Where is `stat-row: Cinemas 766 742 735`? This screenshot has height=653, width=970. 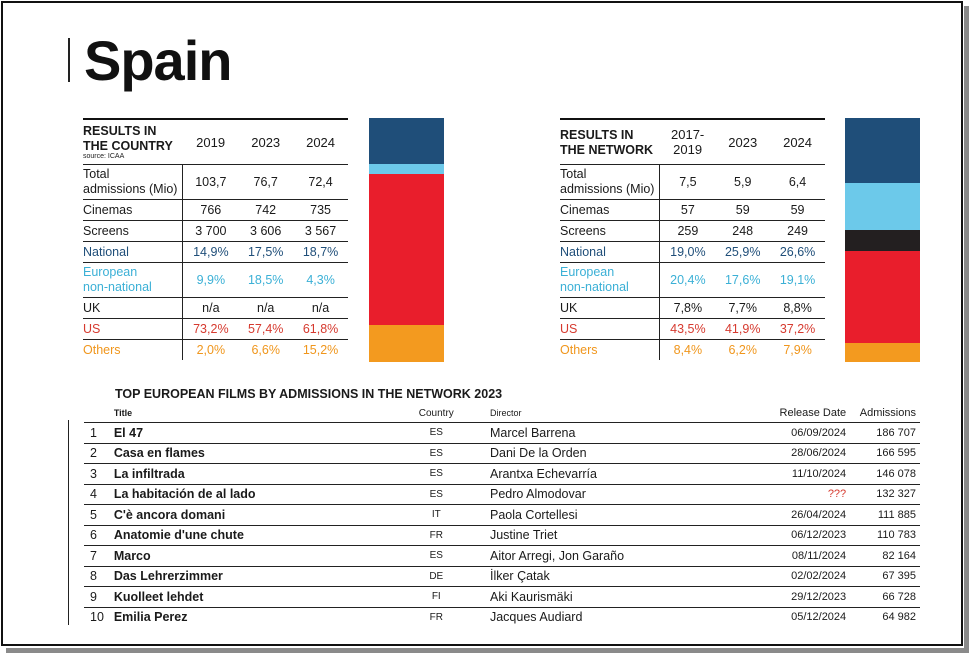 stat-row: Cinemas 766 742 735 is located at coordinates (215, 210).